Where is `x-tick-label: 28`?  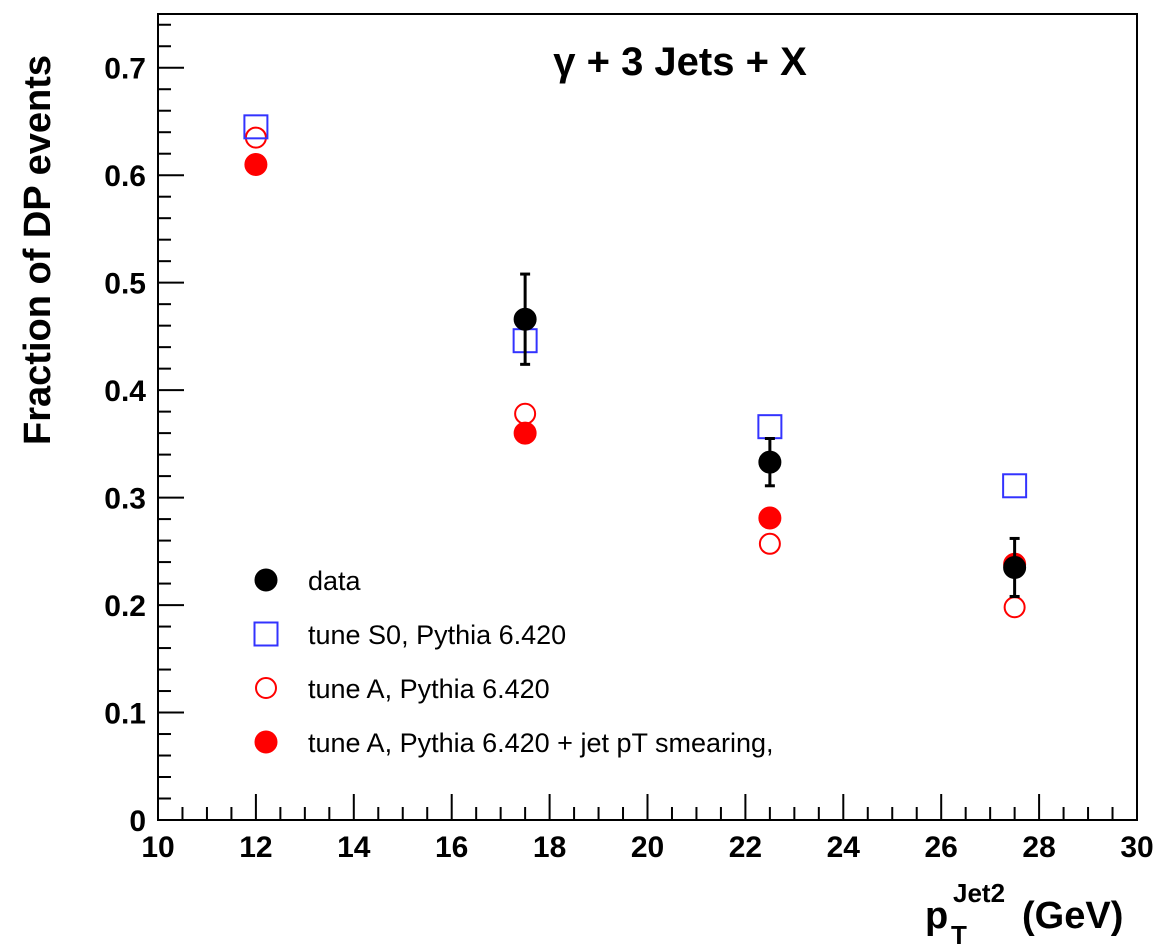
x-tick-label: 28 is located at coordinates (1038, 847).